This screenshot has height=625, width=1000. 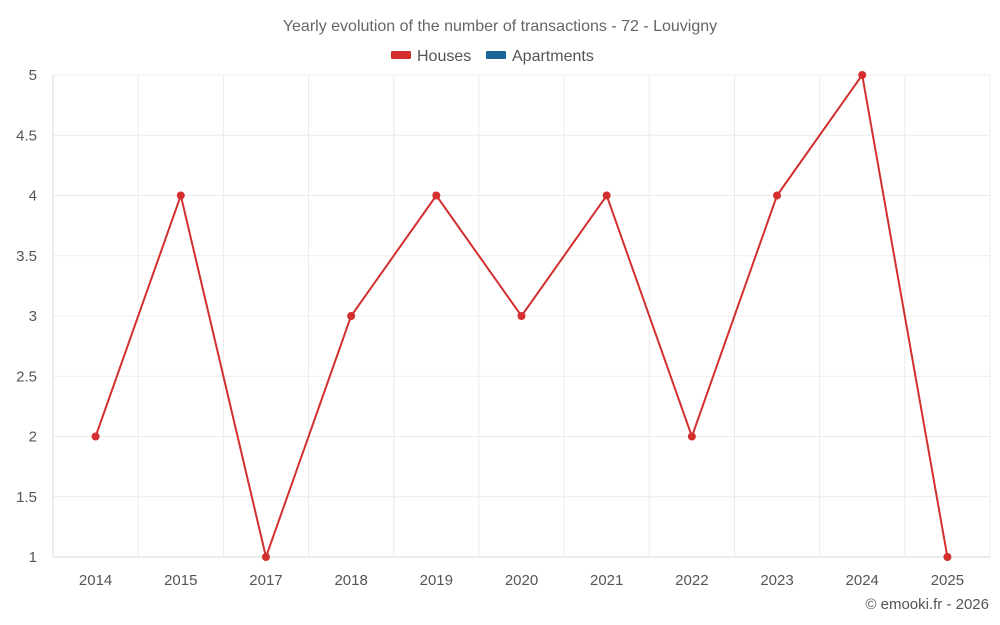 What do you see at coordinates (947, 580) in the screenshot?
I see `x-tick-label: 2025` at bounding box center [947, 580].